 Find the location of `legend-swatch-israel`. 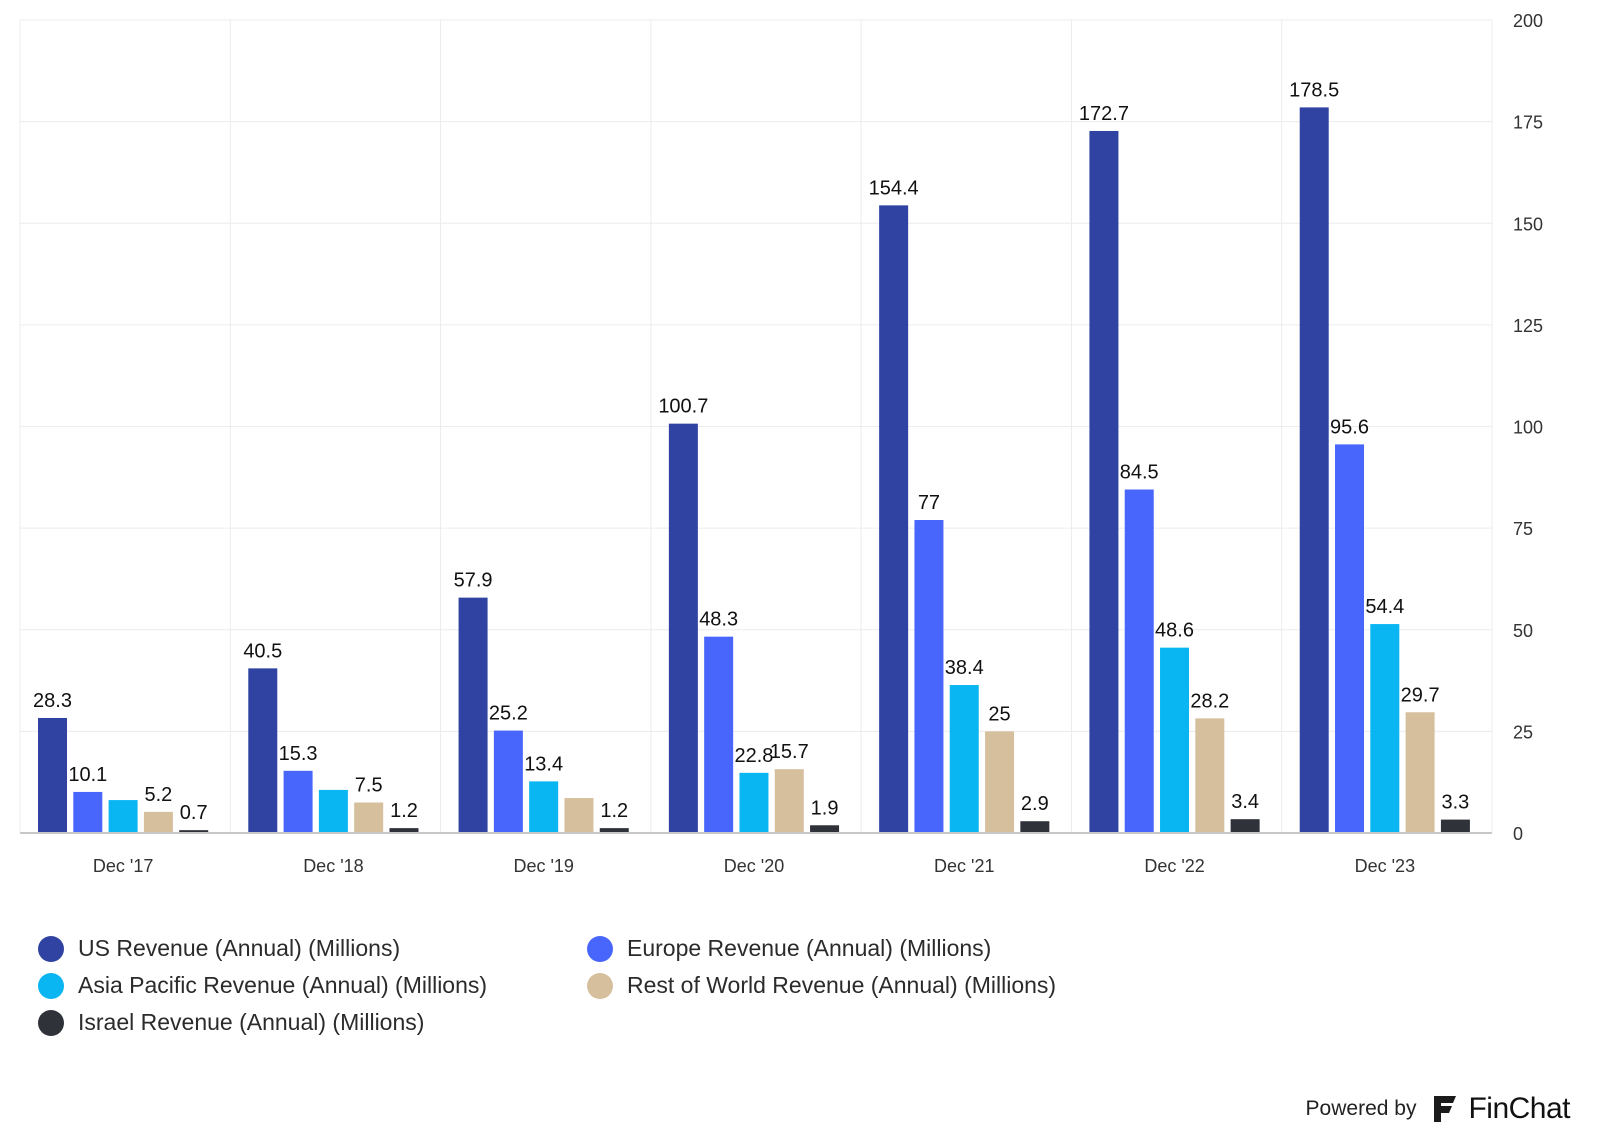

legend-swatch-israel is located at coordinates (51, 1022).